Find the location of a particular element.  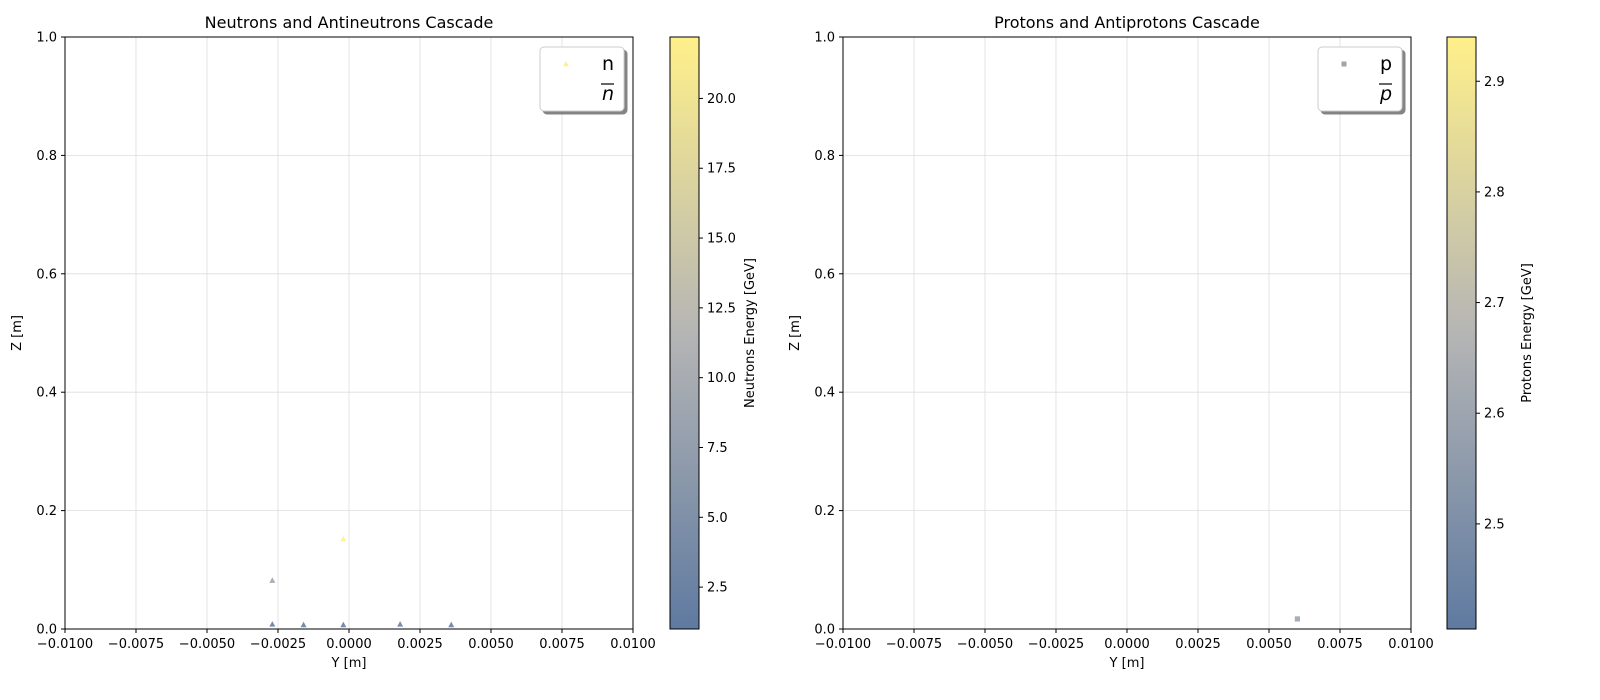

colorbar-tick-label: 15.0 is located at coordinates (721, 239).